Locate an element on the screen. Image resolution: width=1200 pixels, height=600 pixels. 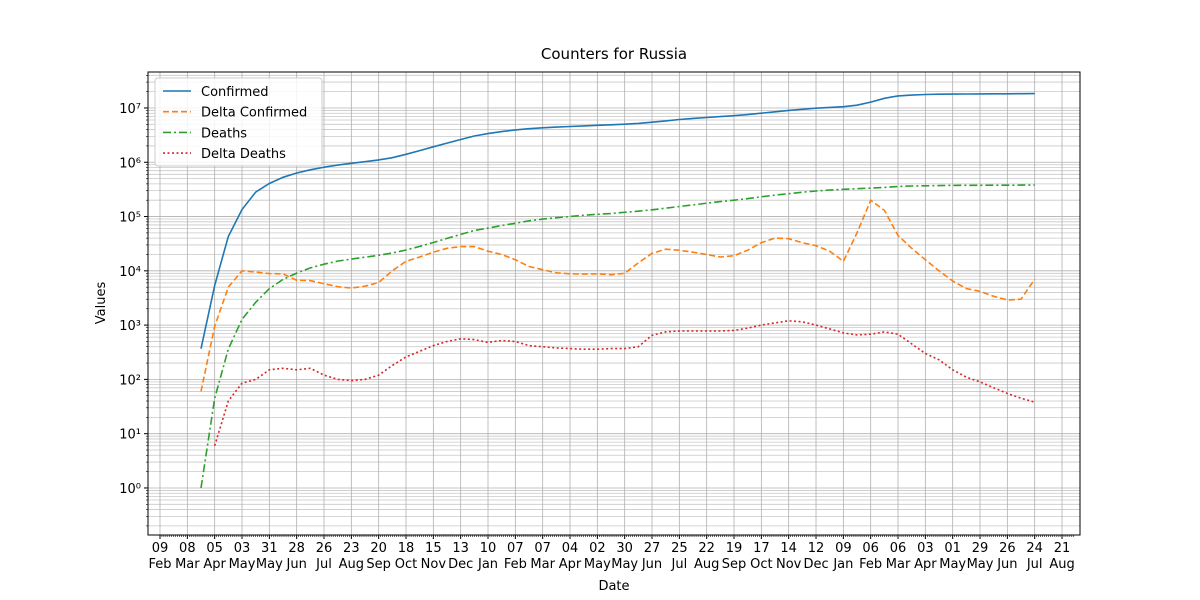
x-tick-label: 14 Nov is located at coordinates (788, 556).